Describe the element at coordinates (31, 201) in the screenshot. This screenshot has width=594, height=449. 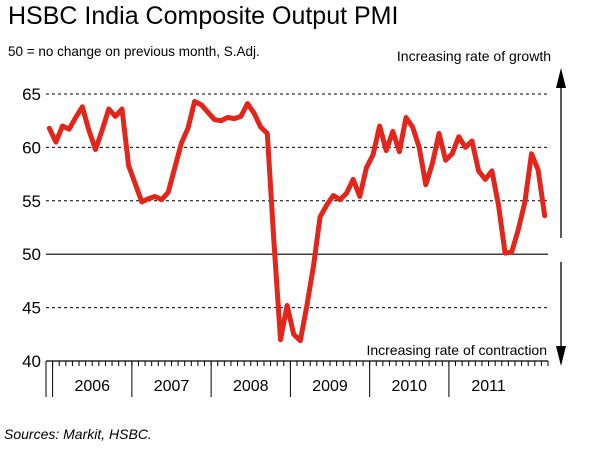
I see `y-tick-label: 55` at that location.